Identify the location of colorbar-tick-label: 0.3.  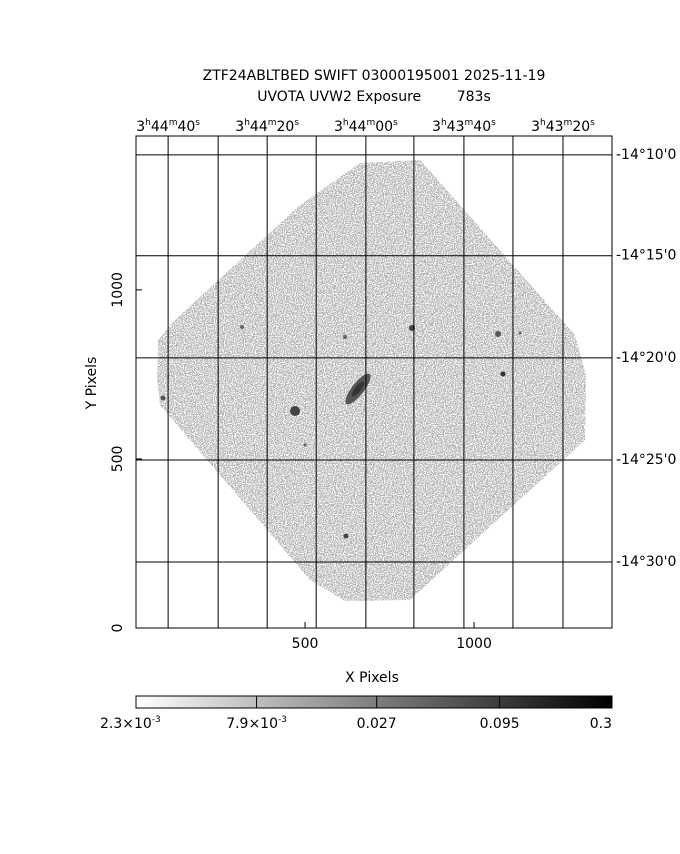
(601, 724).